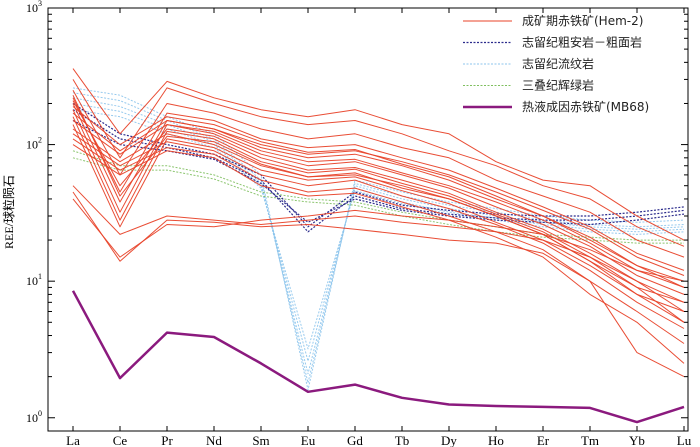  What do you see at coordinates (34, 280) in the screenshot?
I see `y-tick-label-1: 10¹` at bounding box center [34, 280].